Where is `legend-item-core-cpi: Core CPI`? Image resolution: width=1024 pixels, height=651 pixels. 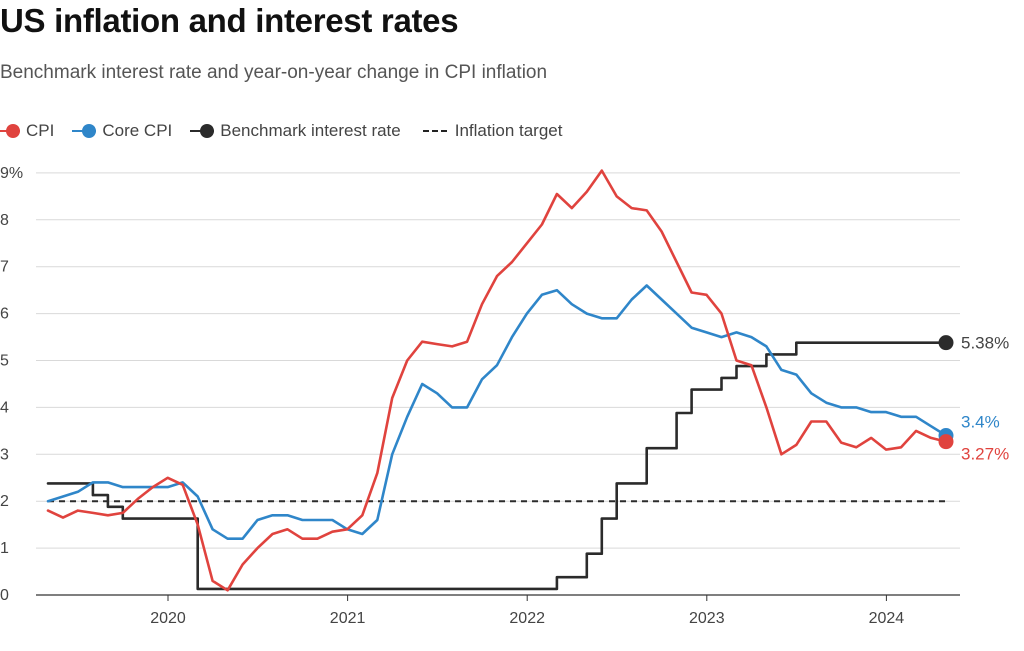 legend-item-core-cpi: Core CPI is located at coordinates (122, 131).